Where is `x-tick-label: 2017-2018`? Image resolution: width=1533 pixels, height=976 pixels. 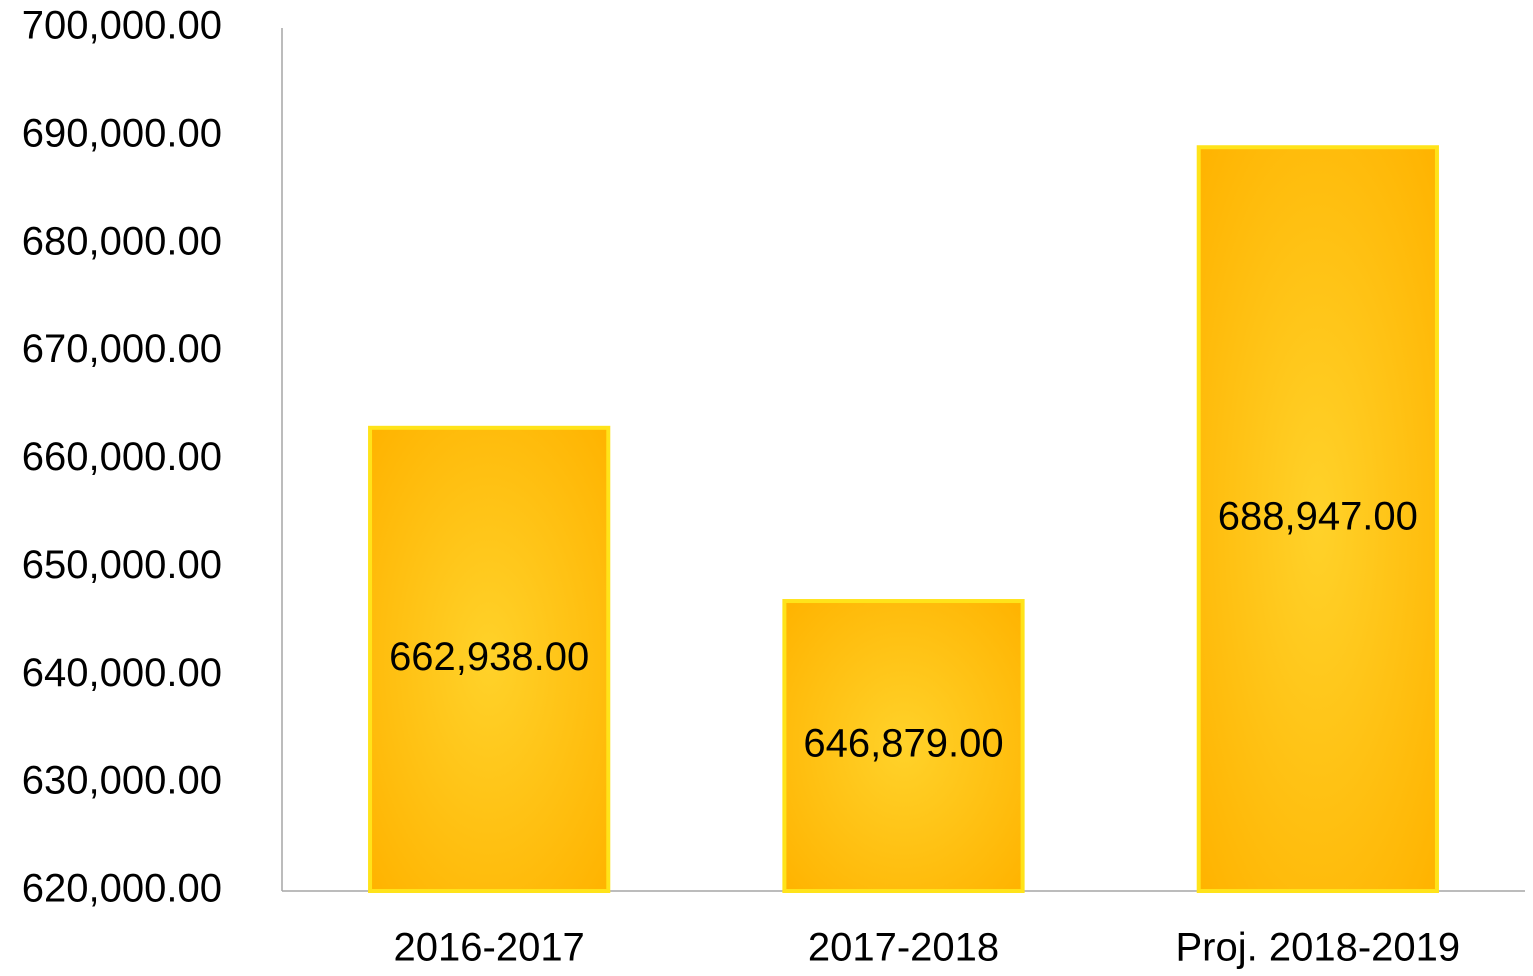
x-tick-label: 2017-2018 is located at coordinates (903, 948).